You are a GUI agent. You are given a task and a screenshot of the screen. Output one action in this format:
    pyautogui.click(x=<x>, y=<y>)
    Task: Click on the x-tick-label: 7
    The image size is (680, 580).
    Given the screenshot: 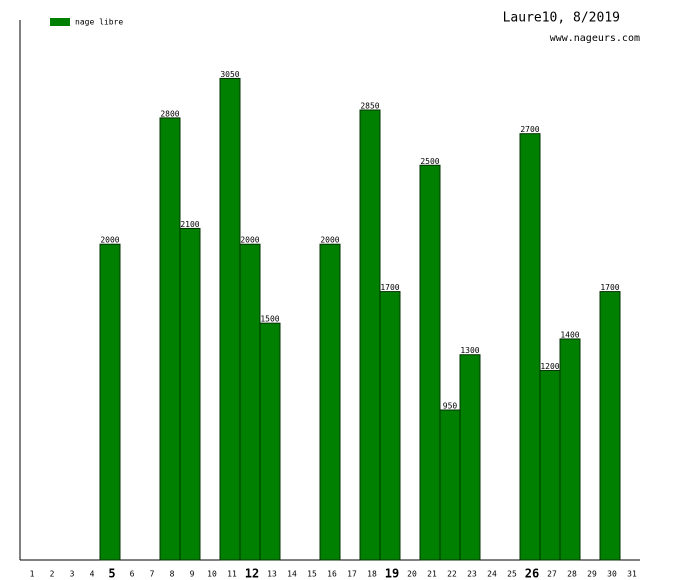 What is the action you would take?
    pyautogui.click(x=152, y=574)
    